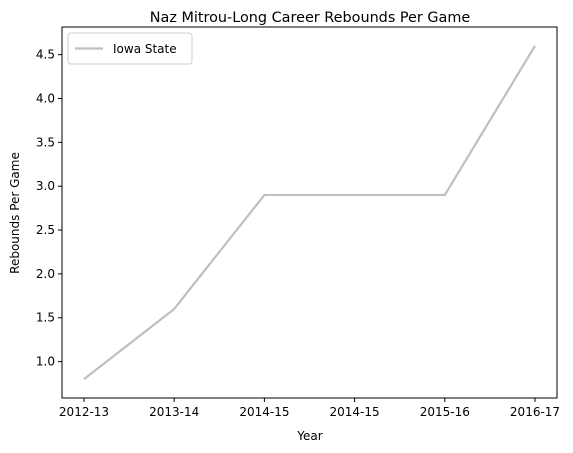 This screenshot has width=573, height=453. I want to click on y-tick-label: 4.0, so click(45, 98).